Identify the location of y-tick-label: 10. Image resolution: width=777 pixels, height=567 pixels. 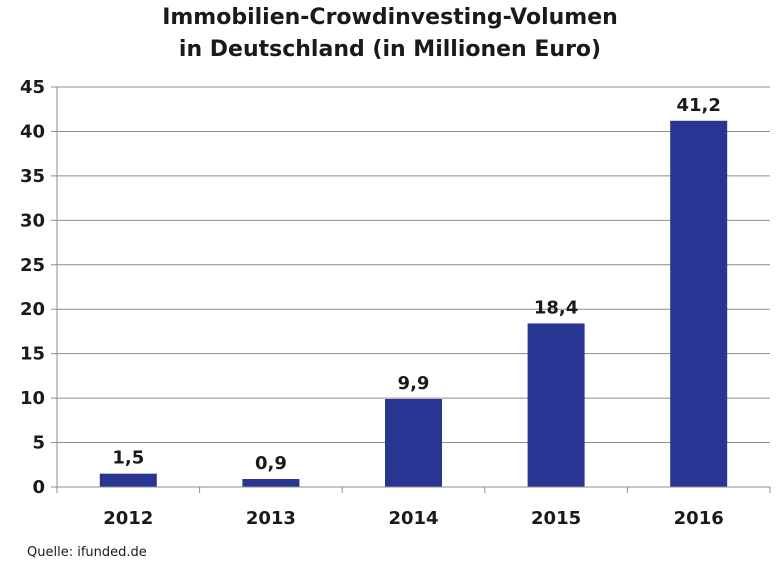
(32, 398).